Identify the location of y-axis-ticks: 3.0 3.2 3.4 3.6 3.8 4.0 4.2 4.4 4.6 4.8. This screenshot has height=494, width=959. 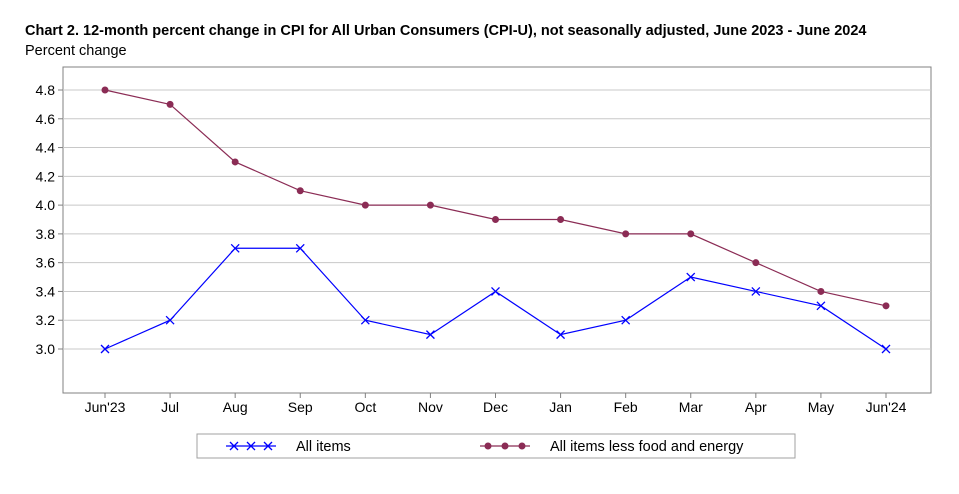
(49, 219).